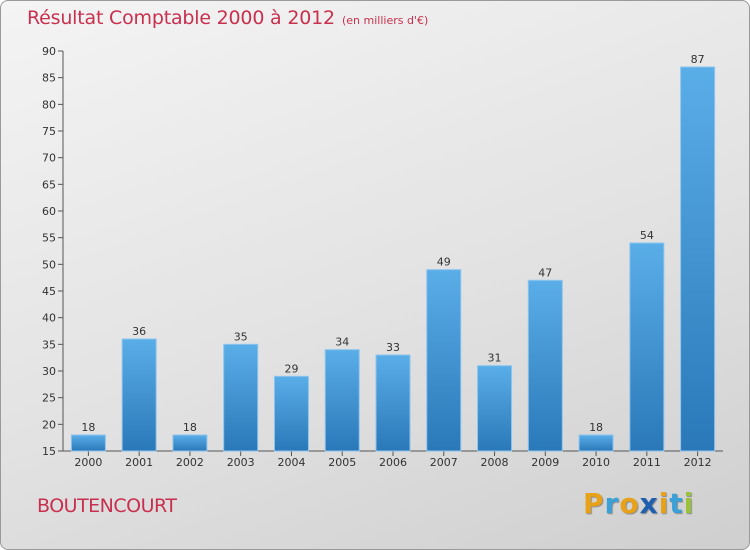  What do you see at coordinates (241, 397) in the screenshot?
I see `bar-2003` at bounding box center [241, 397].